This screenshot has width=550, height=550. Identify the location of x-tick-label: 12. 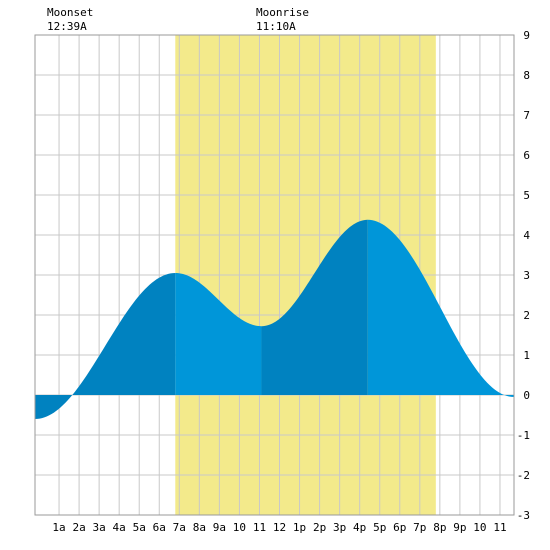
(279, 527).